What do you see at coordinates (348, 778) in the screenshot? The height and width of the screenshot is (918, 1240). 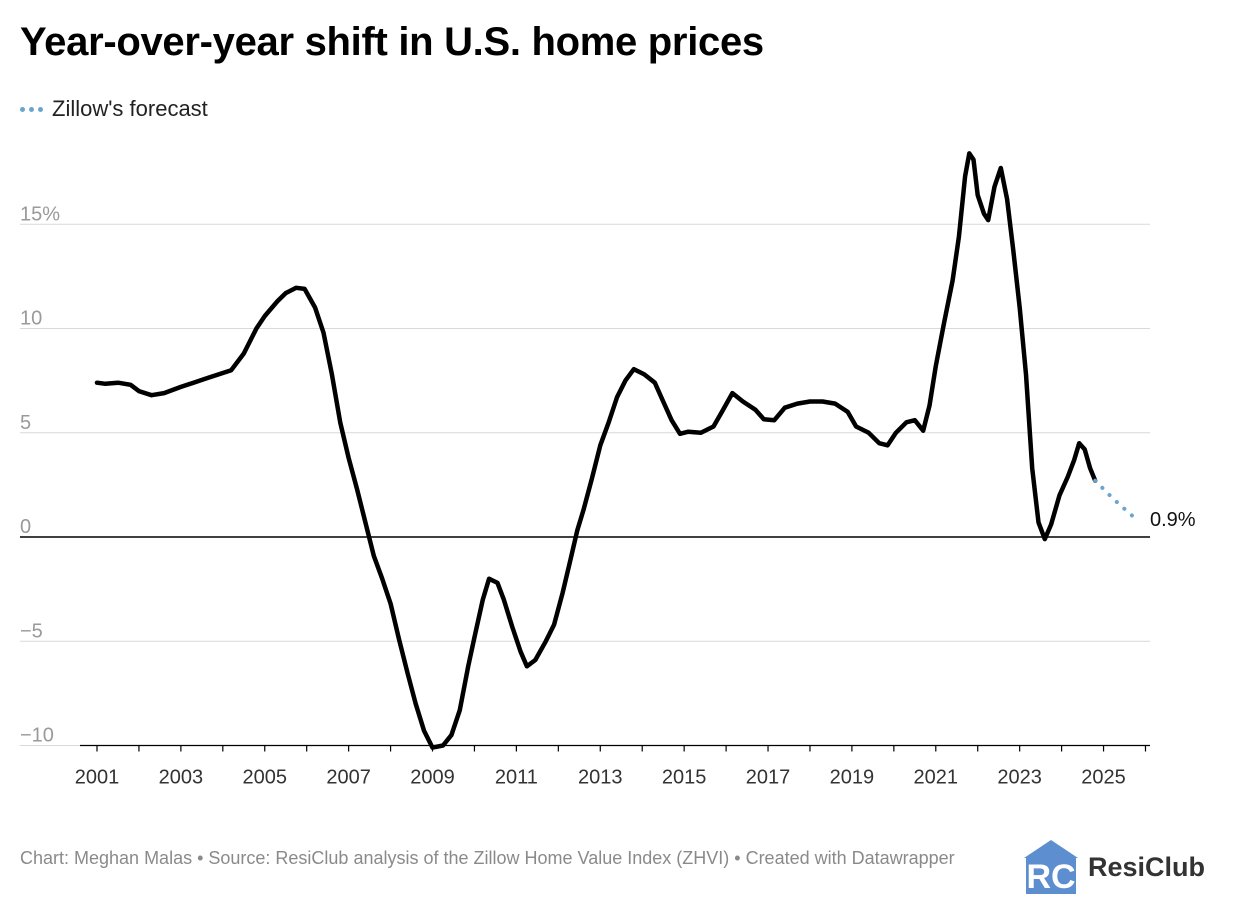 I see `x-tick-label: 2007` at bounding box center [348, 778].